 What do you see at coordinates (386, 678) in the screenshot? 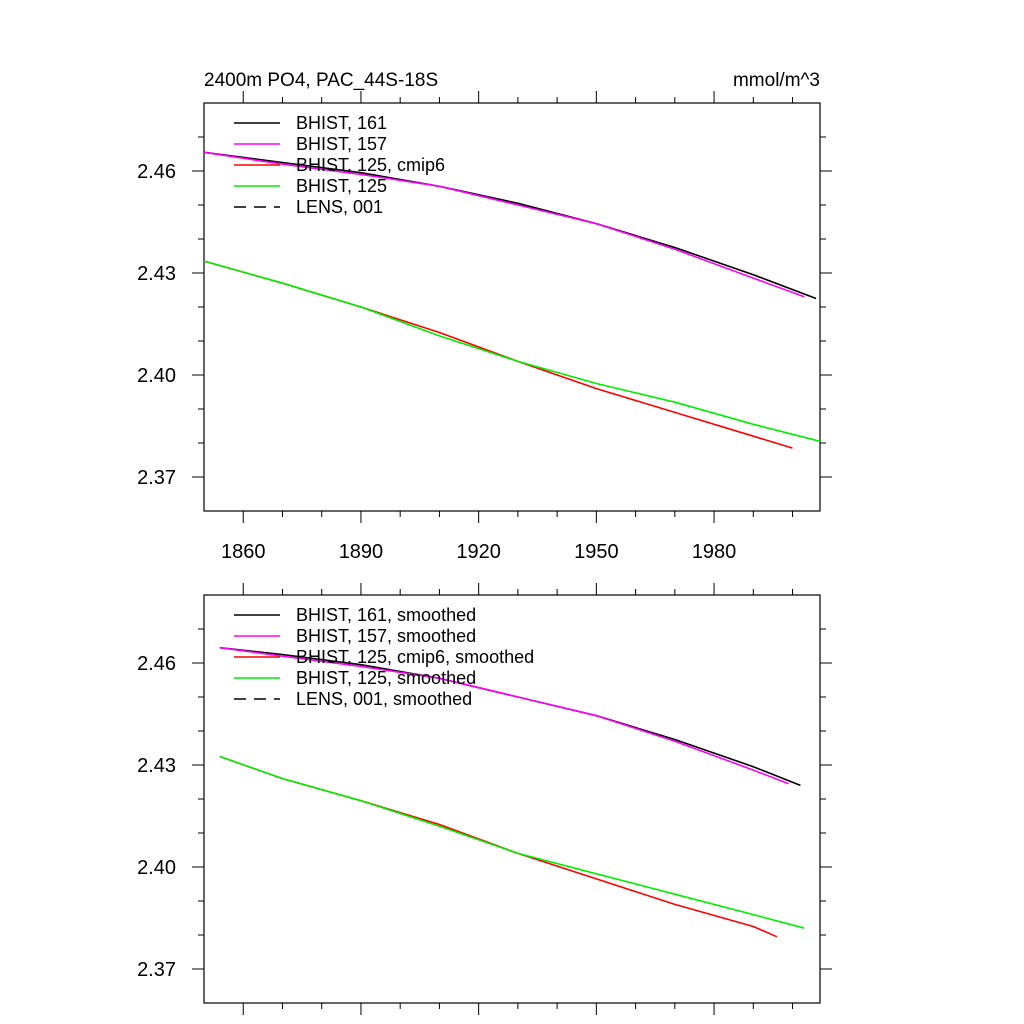
I see `legend-label: BHIST, 125, smoothed` at bounding box center [386, 678].